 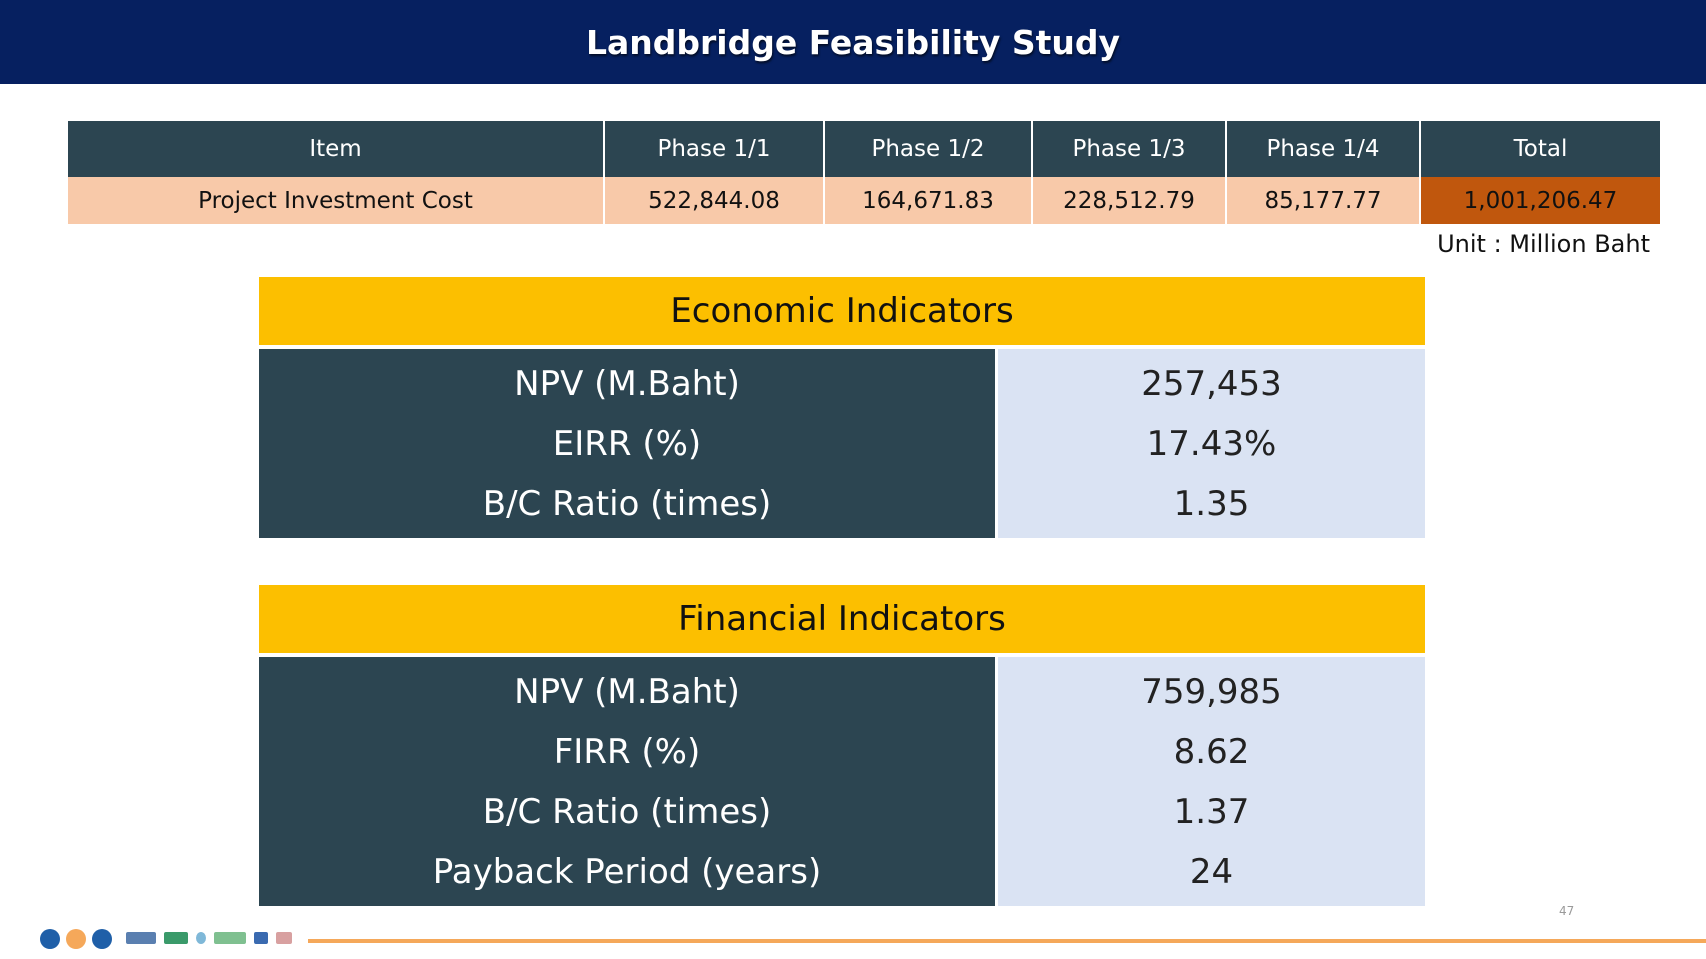 I want to click on footer-line, so click(x=1007, y=941).